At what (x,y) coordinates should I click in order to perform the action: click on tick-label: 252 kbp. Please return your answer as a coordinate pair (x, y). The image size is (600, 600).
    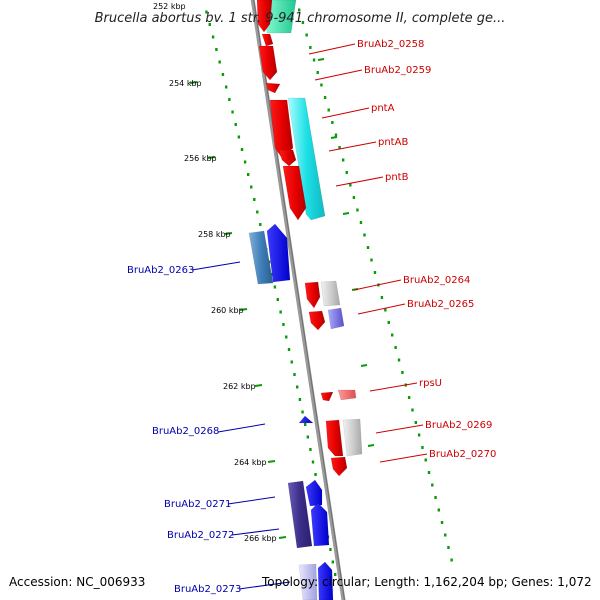
    Looking at the image, I should click on (169, 6).